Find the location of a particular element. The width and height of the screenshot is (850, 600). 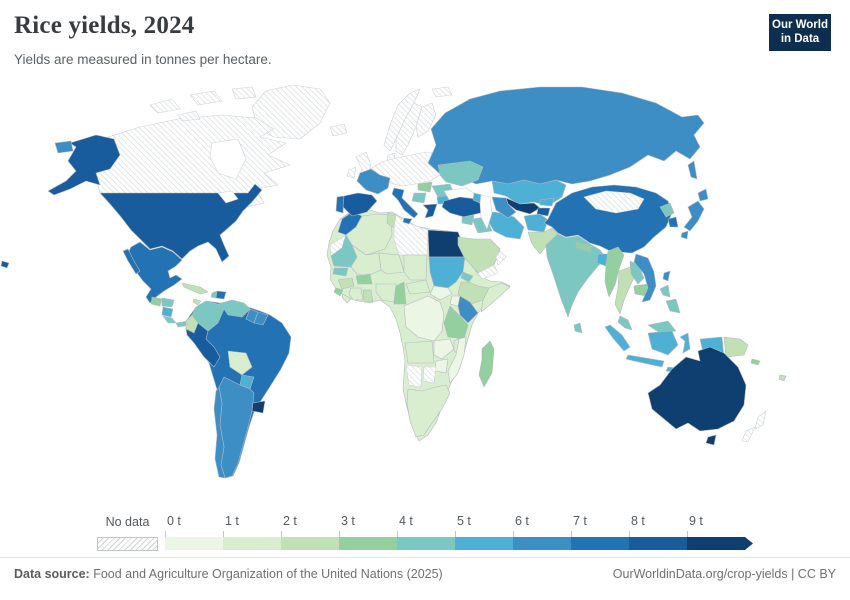

country-north-korea is located at coordinates (667, 210).